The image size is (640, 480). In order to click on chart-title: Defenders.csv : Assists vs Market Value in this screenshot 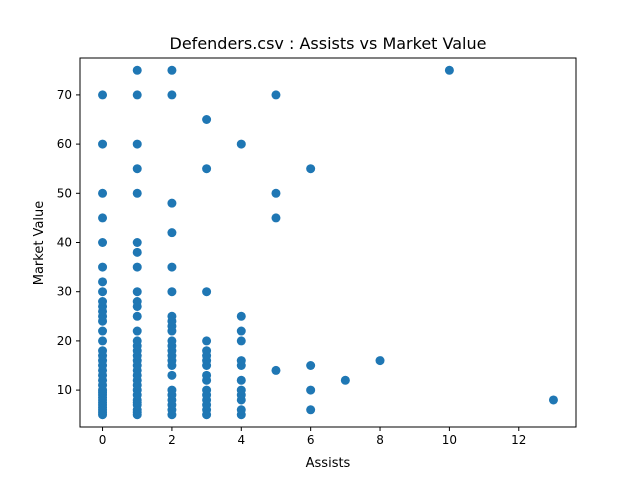, I will do `click(328, 43)`.